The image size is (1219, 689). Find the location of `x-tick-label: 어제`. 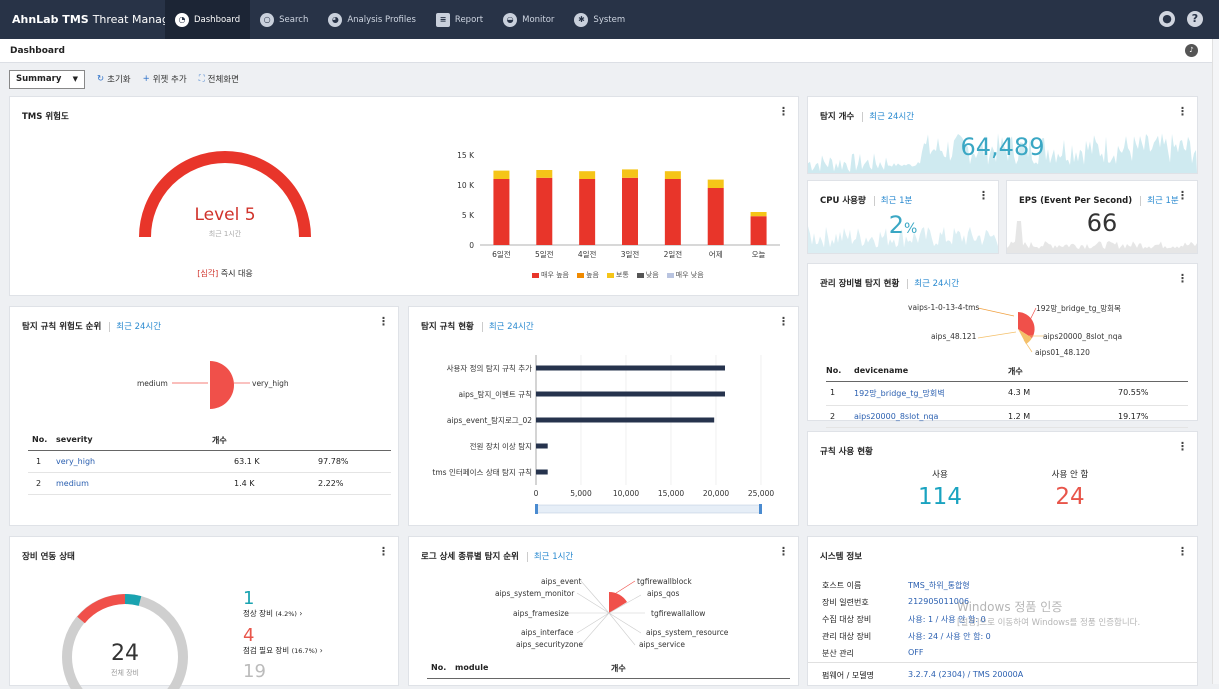

x-tick-label: 어제 is located at coordinates (716, 254).